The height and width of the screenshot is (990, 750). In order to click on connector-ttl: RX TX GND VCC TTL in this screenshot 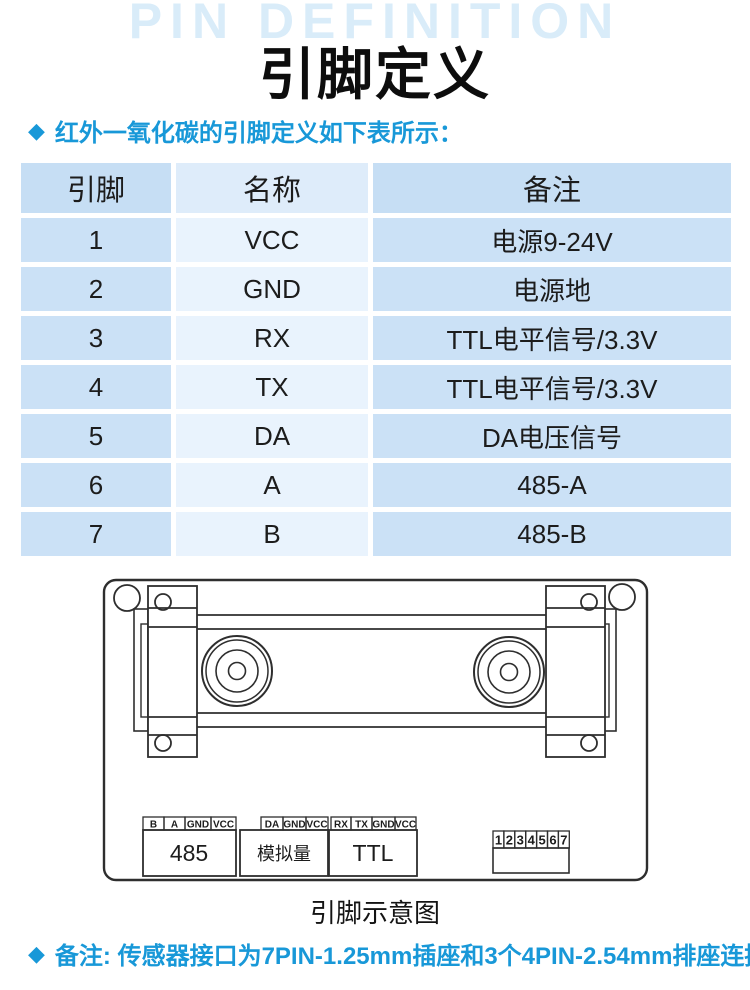, I will do `click(373, 846)`.